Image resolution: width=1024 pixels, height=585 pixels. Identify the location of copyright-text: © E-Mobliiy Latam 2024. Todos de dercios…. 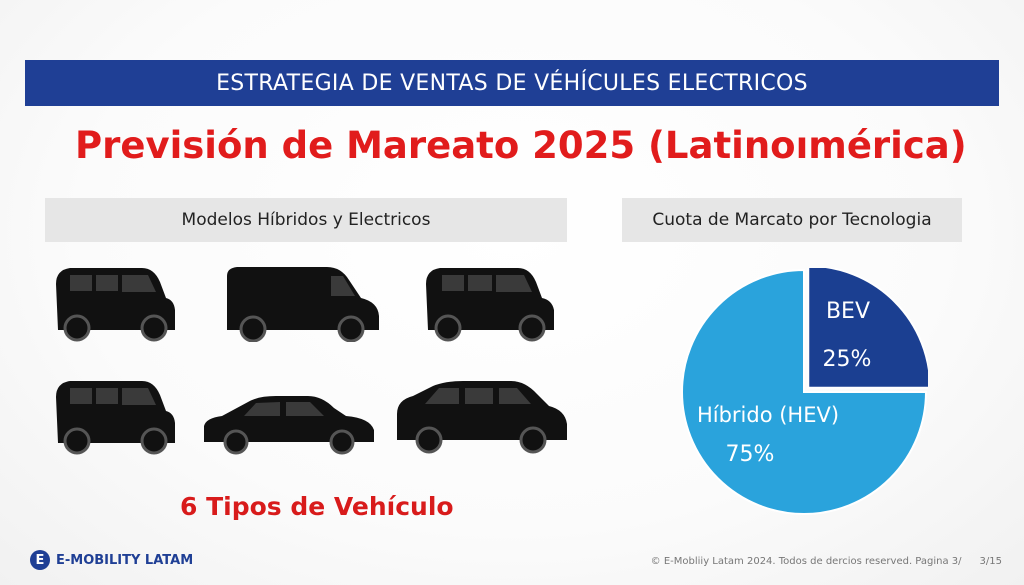
(806, 561).